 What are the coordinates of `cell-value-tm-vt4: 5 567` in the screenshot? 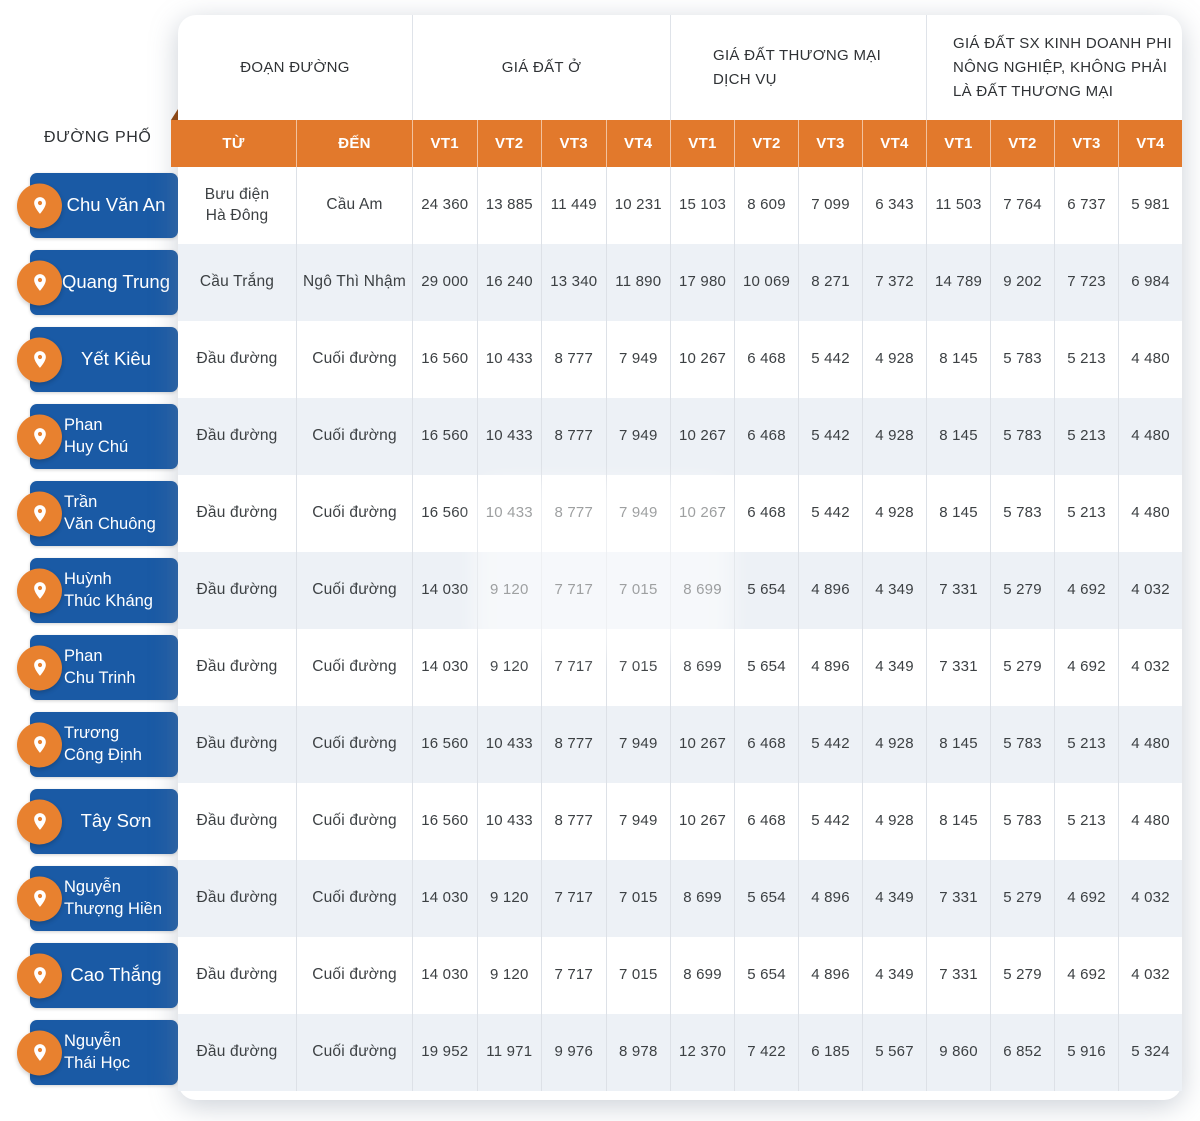 It's located at (894, 1052).